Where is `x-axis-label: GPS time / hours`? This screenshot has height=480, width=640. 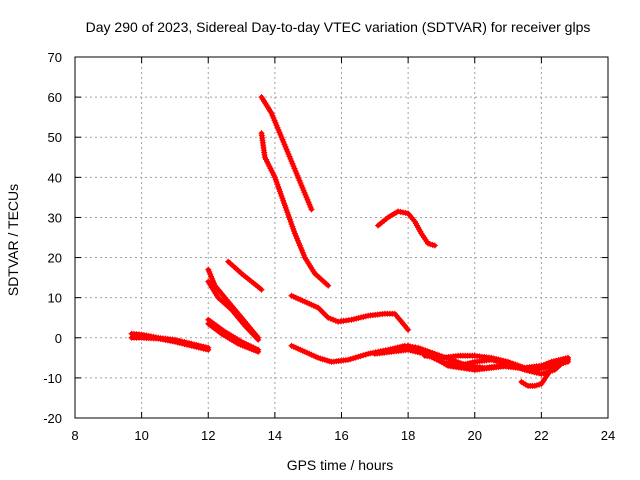 x-axis-label: GPS time / hours is located at coordinates (340, 465).